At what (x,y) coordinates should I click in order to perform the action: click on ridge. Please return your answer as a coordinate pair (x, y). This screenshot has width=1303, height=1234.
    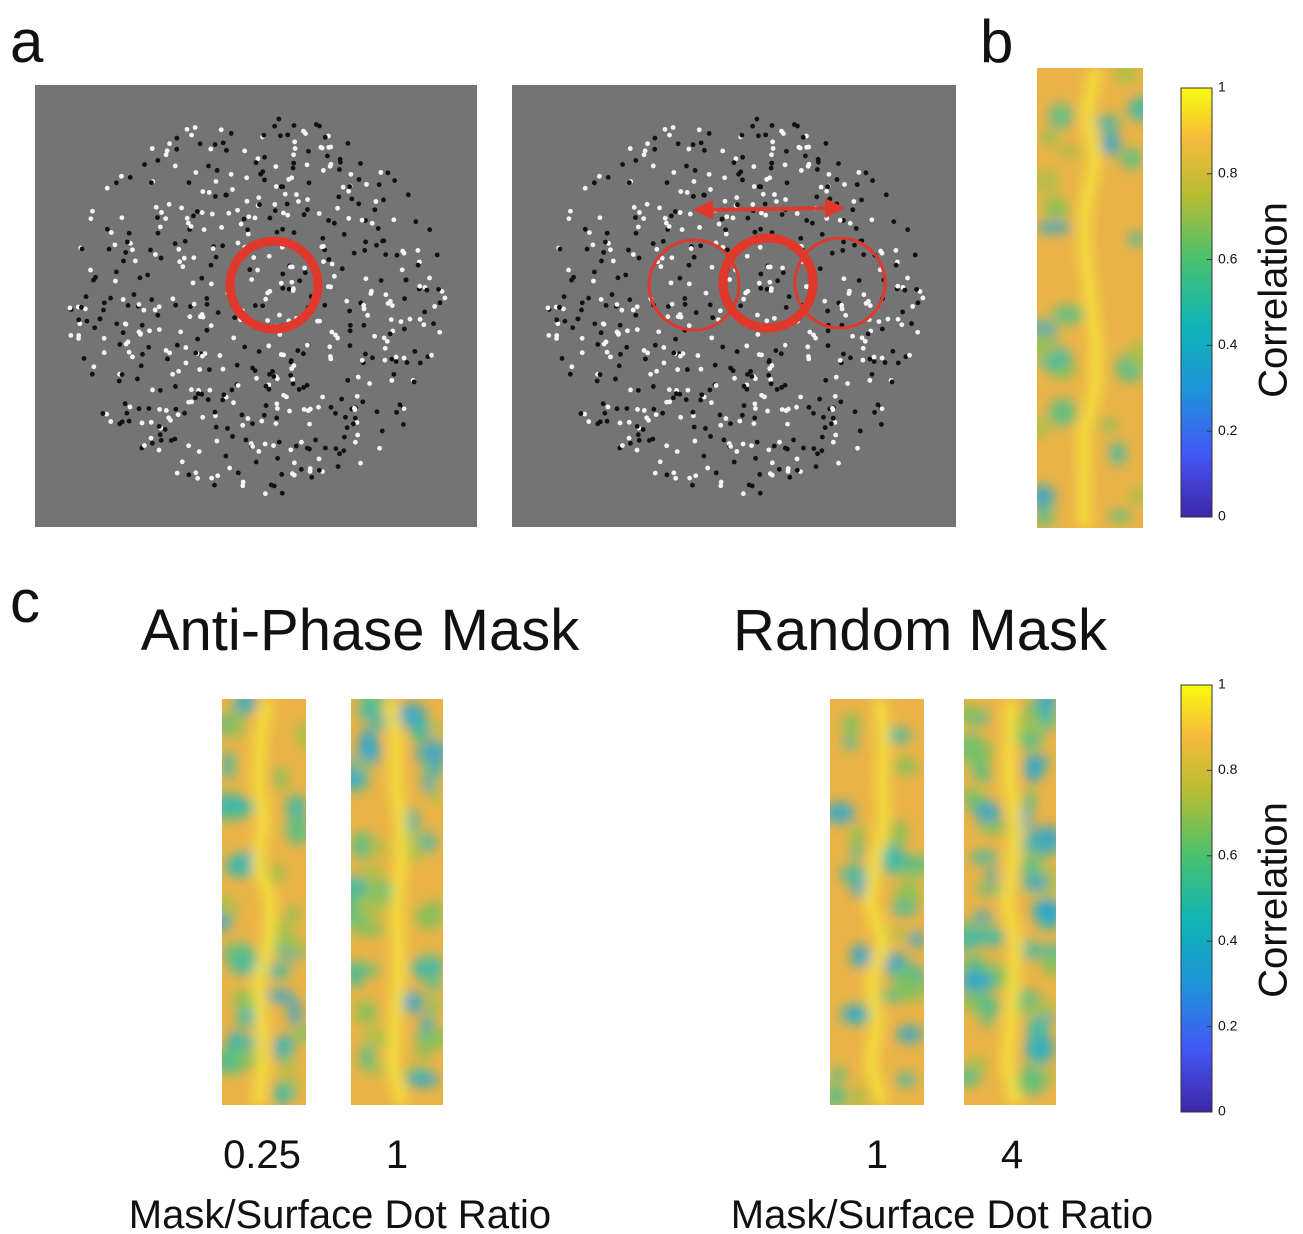
    Looking at the image, I should click on (396, 902).